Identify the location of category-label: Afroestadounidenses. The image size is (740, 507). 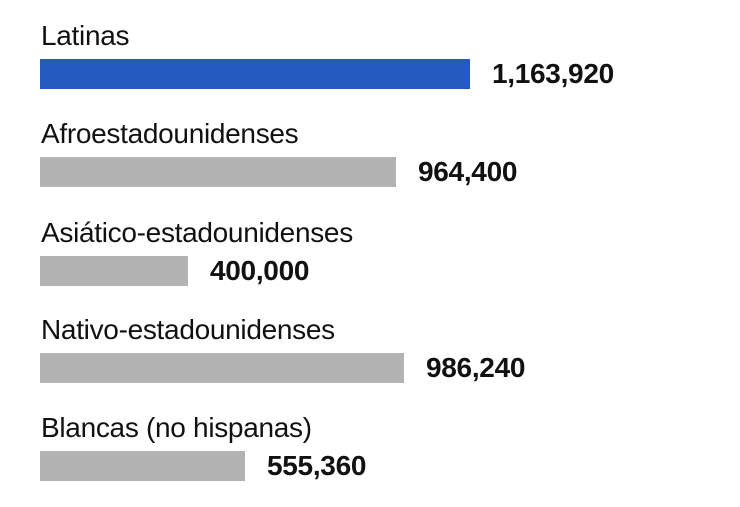
(170, 133).